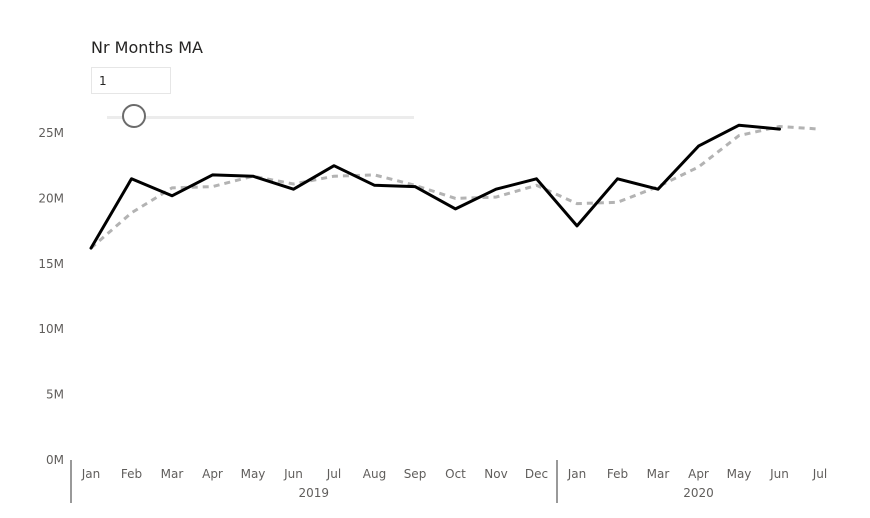 The height and width of the screenshot is (518, 870). I want to click on y-tick-label: 5M, so click(55, 395).